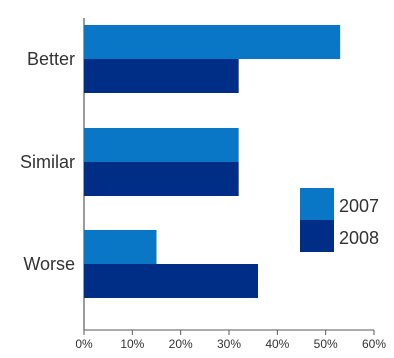 The height and width of the screenshot is (358, 394). Describe the element at coordinates (132, 344) in the screenshot. I see `x-tick-label: 10%` at that location.